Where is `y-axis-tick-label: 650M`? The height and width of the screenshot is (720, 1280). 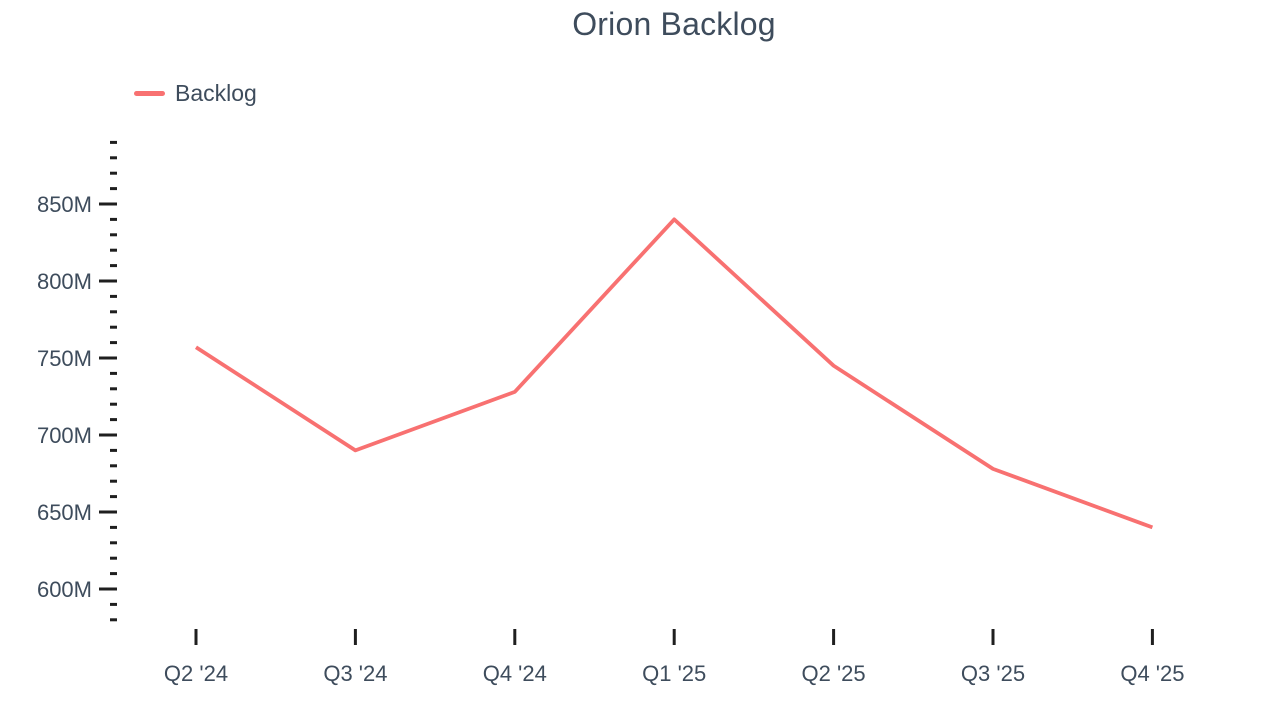
y-axis-tick-label: 650M is located at coordinates (64, 512).